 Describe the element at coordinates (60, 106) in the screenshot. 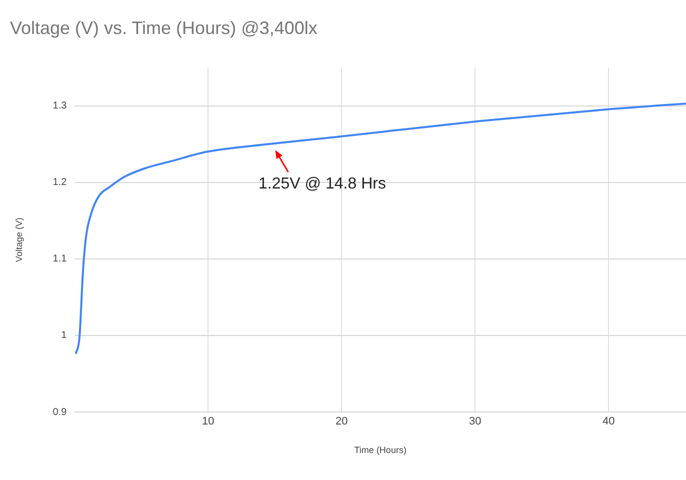

I see `y-tick-label: 1.3` at that location.